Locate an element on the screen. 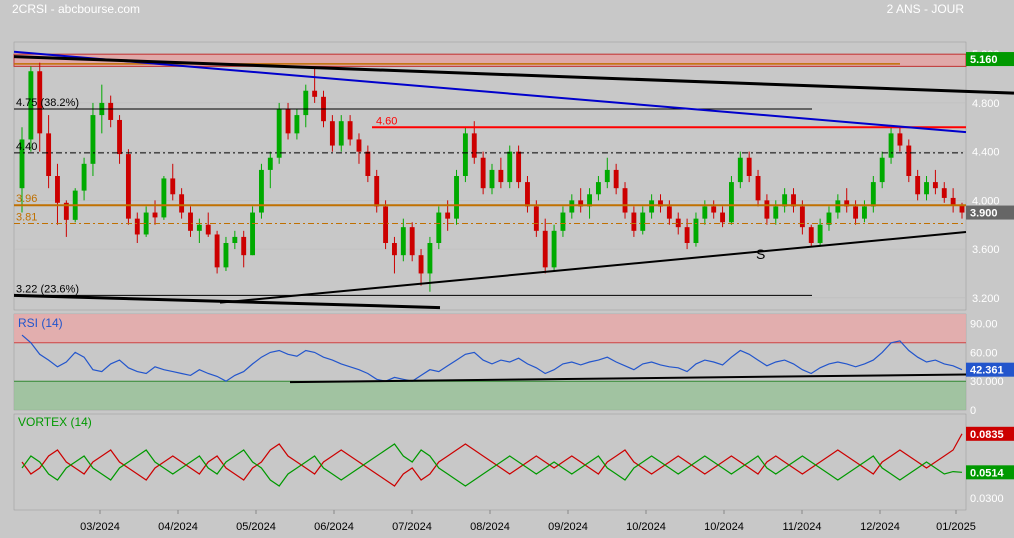 Image resolution: width=1014 pixels, height=538 pixels. rsi-label: RSI (14) is located at coordinates (40, 323).